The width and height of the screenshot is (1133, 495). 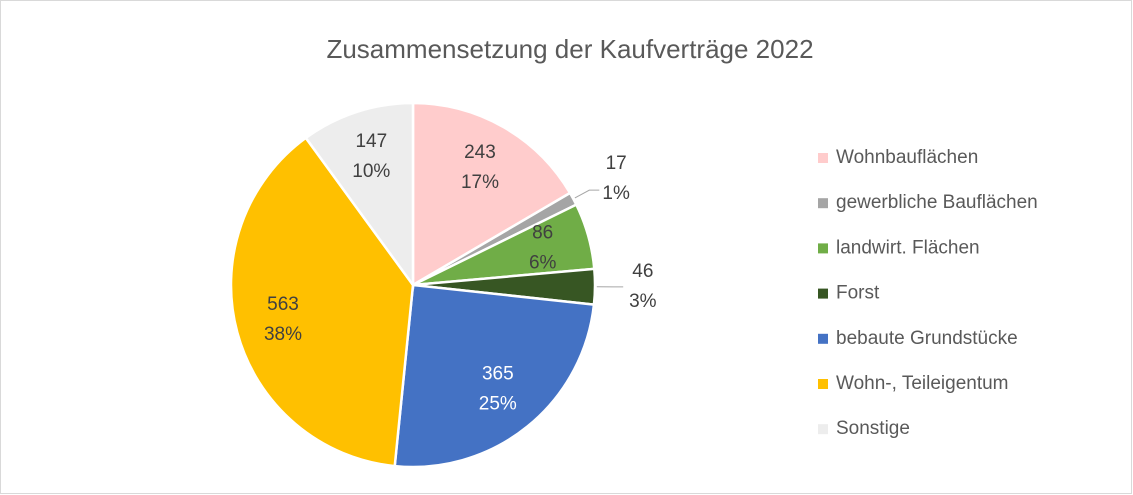 What do you see at coordinates (587, 194) in the screenshot?
I see `leader-line` at bounding box center [587, 194].